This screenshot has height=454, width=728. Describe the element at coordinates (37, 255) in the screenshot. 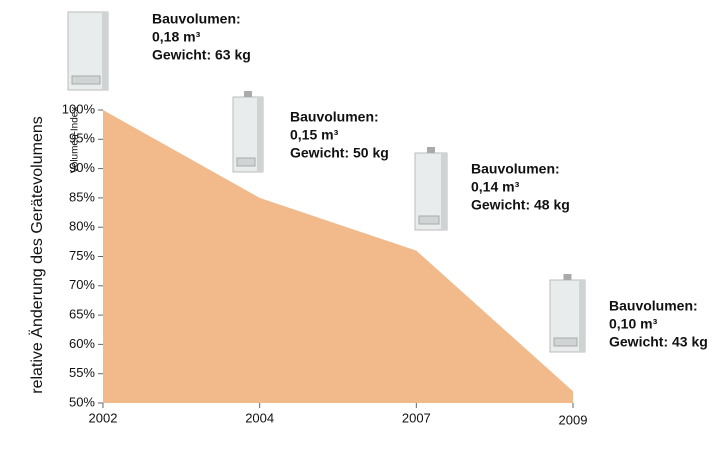

I see `y-axis-label: relative Änderung des Gerätevolumens` at that location.